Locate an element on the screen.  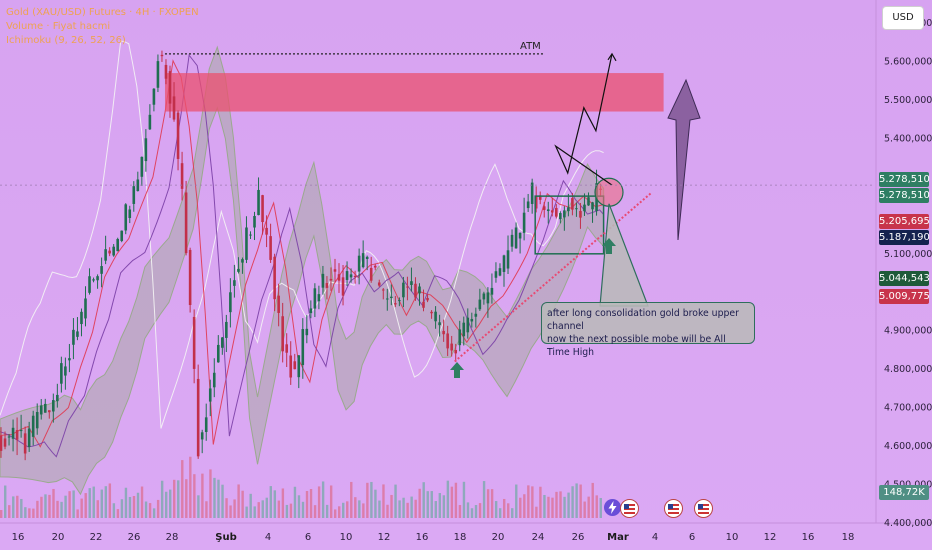
consolidation-channel is located at coordinates (569, 225).